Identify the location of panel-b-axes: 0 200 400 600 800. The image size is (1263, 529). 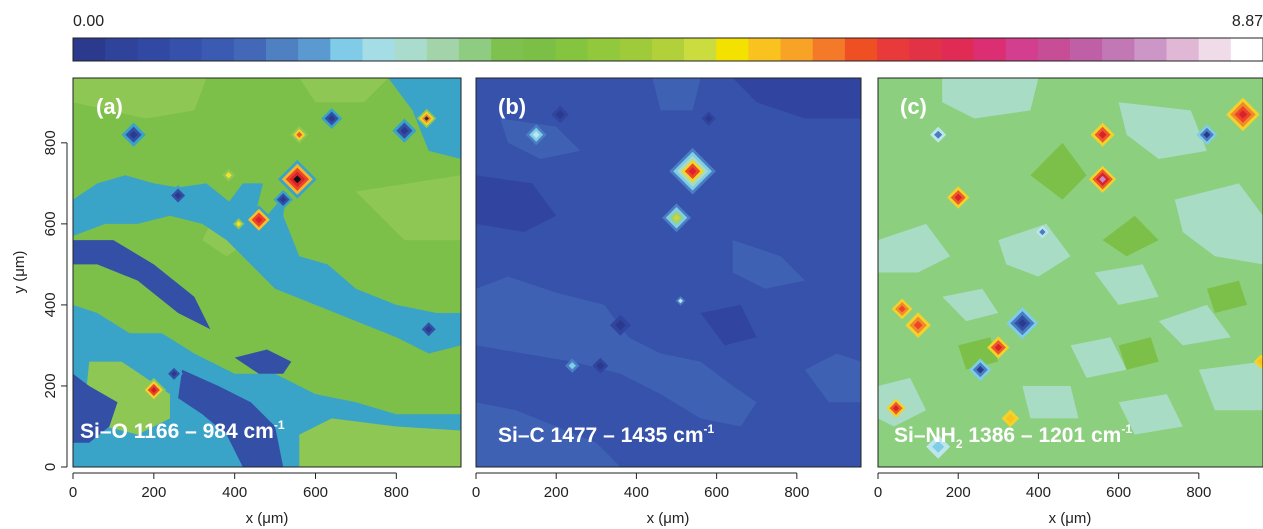
(640, 486).